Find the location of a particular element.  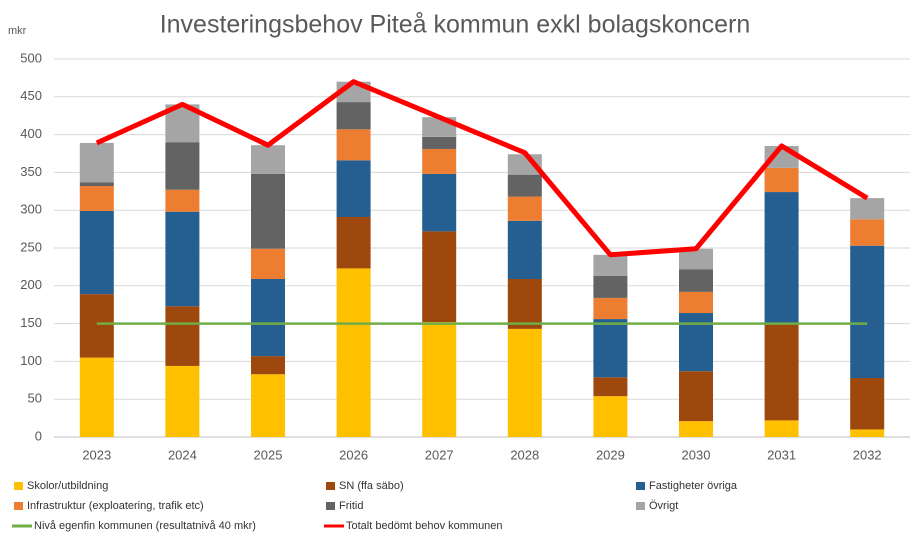

y-tick-label: 350 is located at coordinates (31, 171).